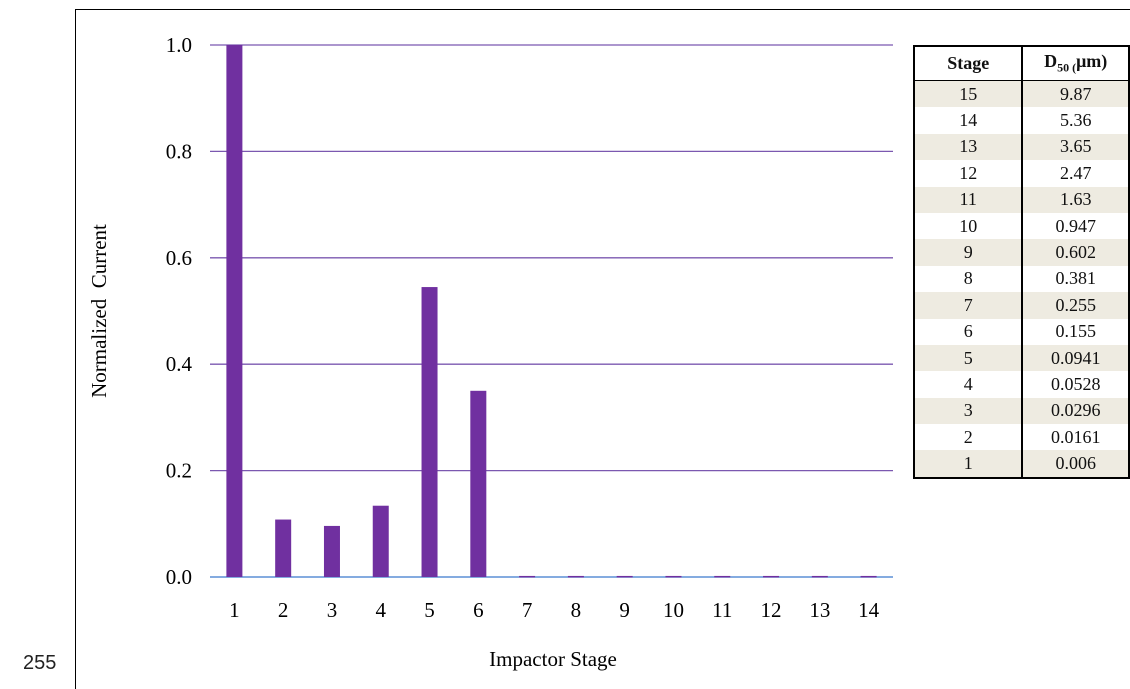  What do you see at coordinates (381, 610) in the screenshot?
I see `x-tick-label: 4` at bounding box center [381, 610].